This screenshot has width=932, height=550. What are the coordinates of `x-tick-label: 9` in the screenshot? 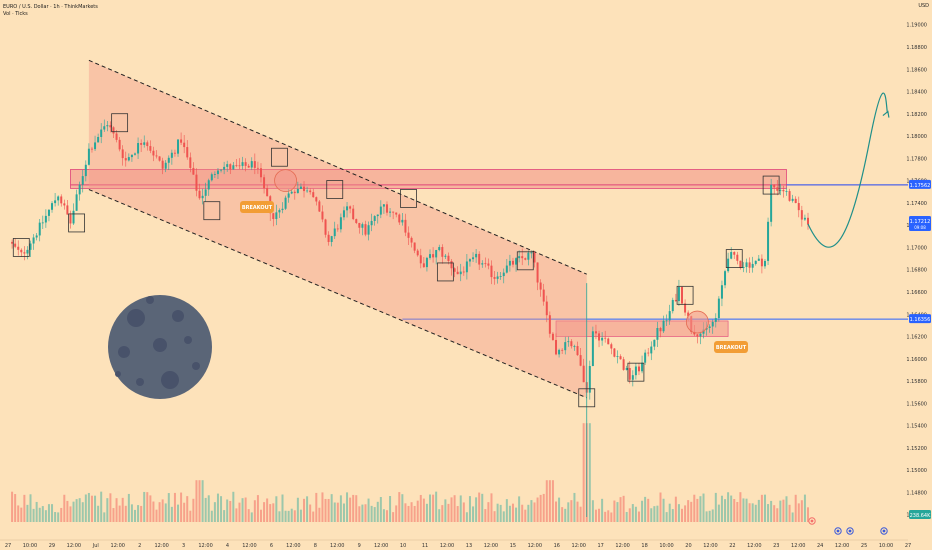 It's located at (359, 546).